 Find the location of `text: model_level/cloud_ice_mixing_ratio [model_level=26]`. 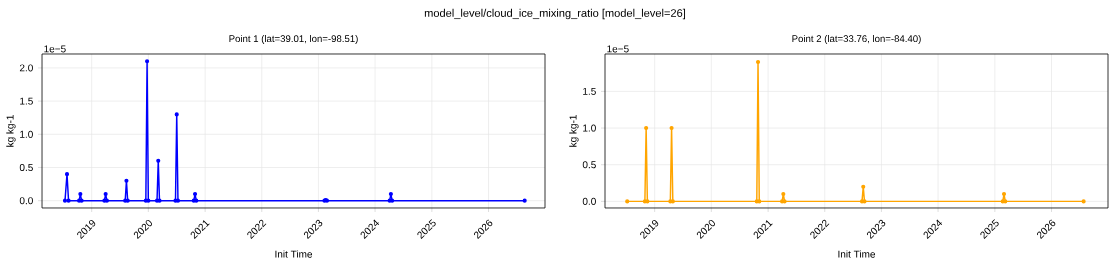

text: model_level/cloud_ice_mixing_ratio [model_level=26] is located at coordinates (555, 14).